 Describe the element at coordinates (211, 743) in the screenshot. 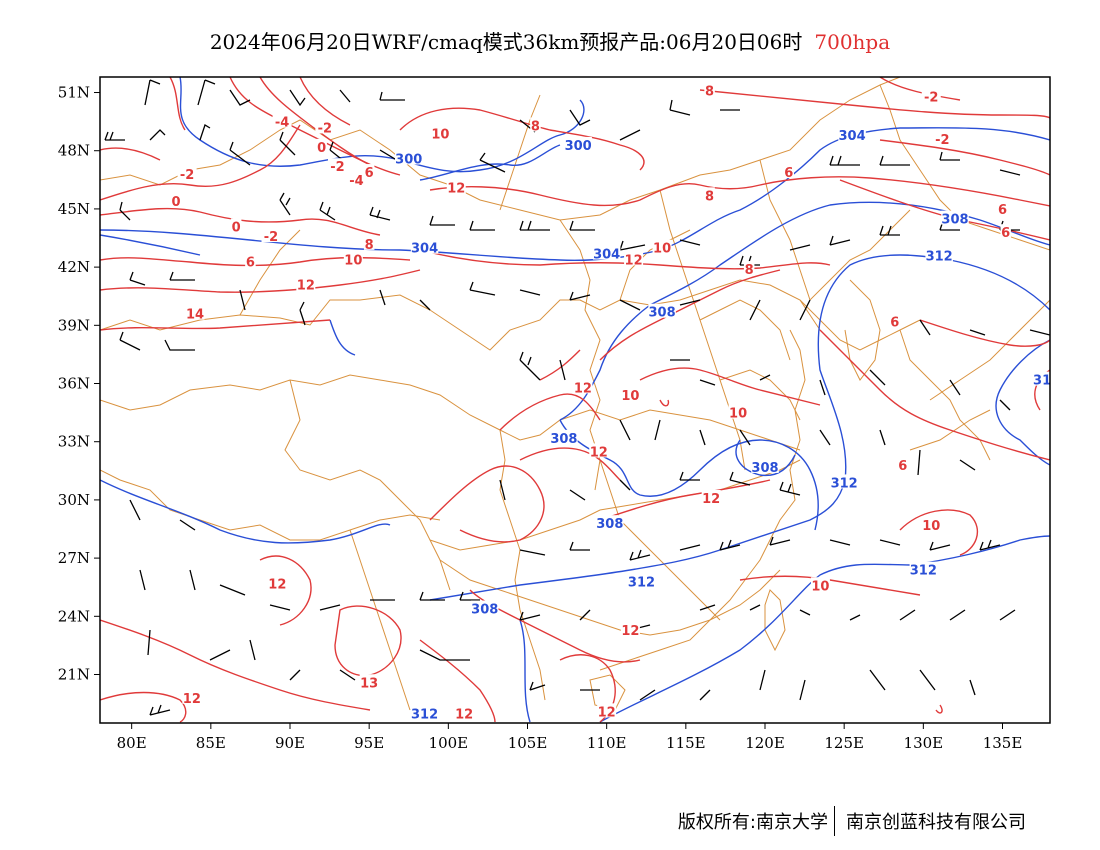

I see `lon-tick-label: 85E` at that location.